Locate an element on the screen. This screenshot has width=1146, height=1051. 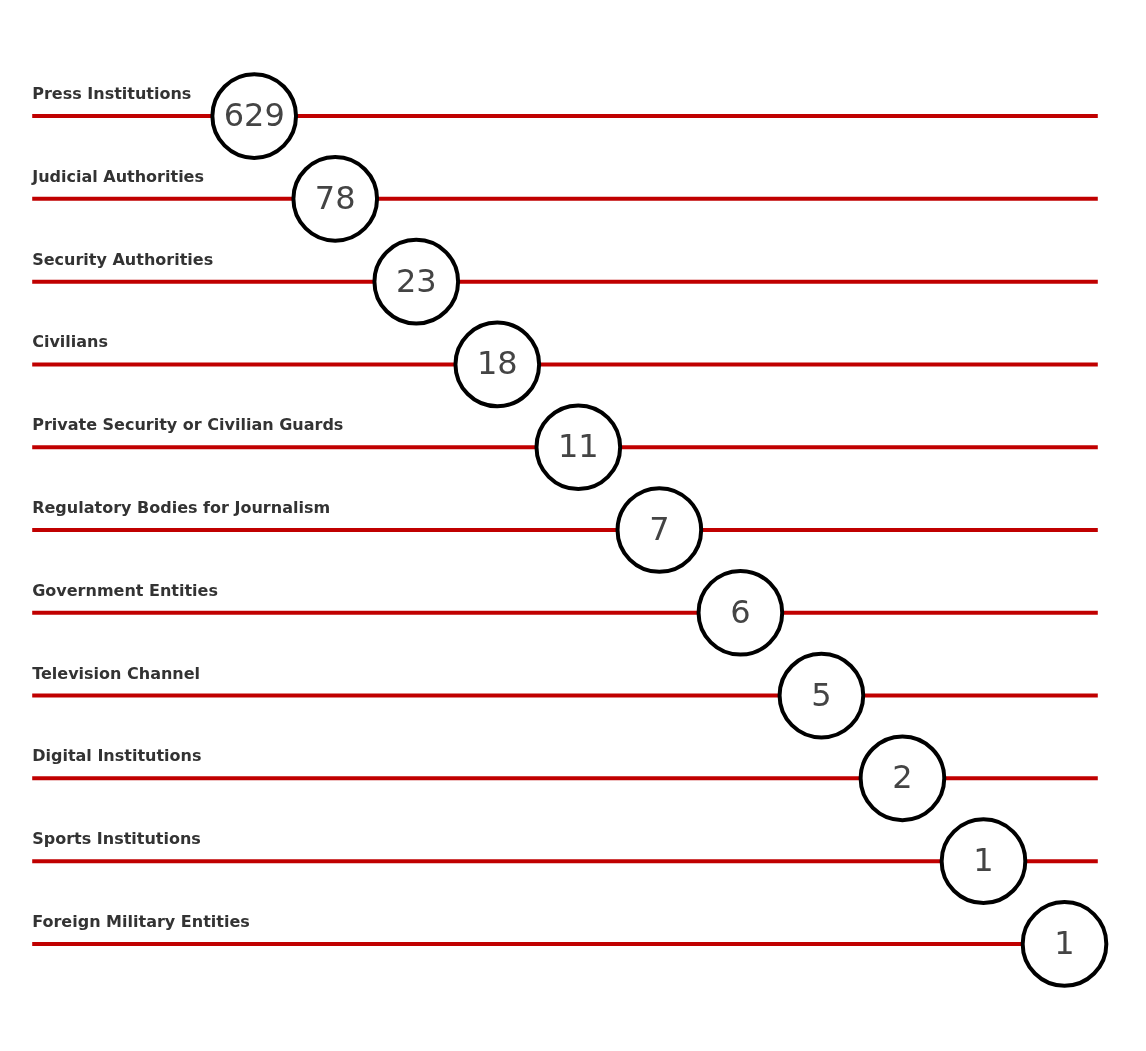
category-label: Television Channel is located at coordinates (116, 673).